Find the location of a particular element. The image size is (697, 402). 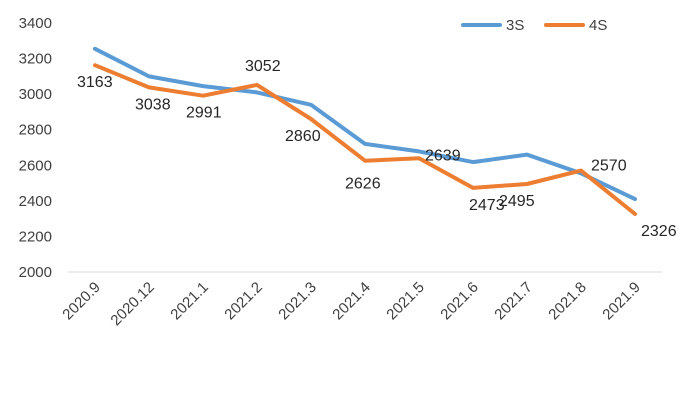

data-label: 3163 is located at coordinates (95, 82).